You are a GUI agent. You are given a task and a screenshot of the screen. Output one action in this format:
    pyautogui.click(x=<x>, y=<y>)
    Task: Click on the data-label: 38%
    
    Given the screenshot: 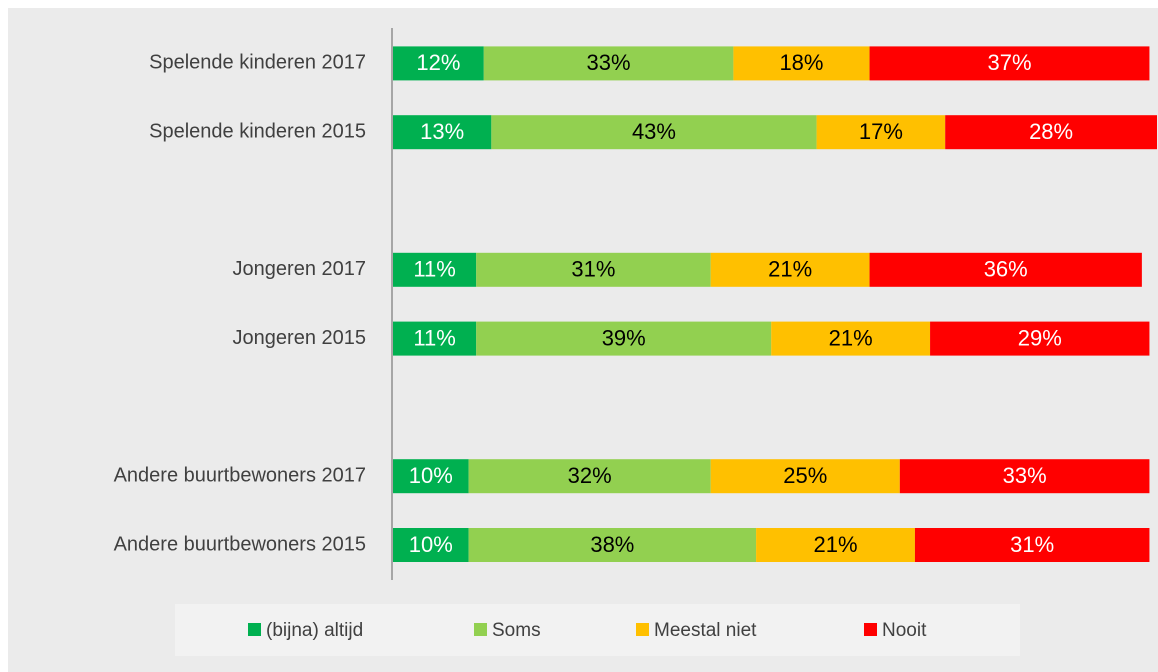 What is the action you would take?
    pyautogui.click(x=612, y=544)
    